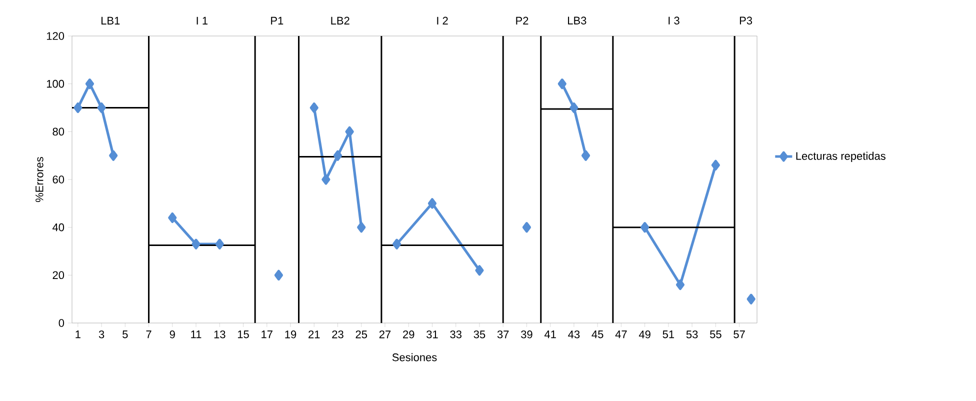 Image resolution: width=976 pixels, height=401 pixels. I want to click on x-tick-label: 5, so click(125, 334).